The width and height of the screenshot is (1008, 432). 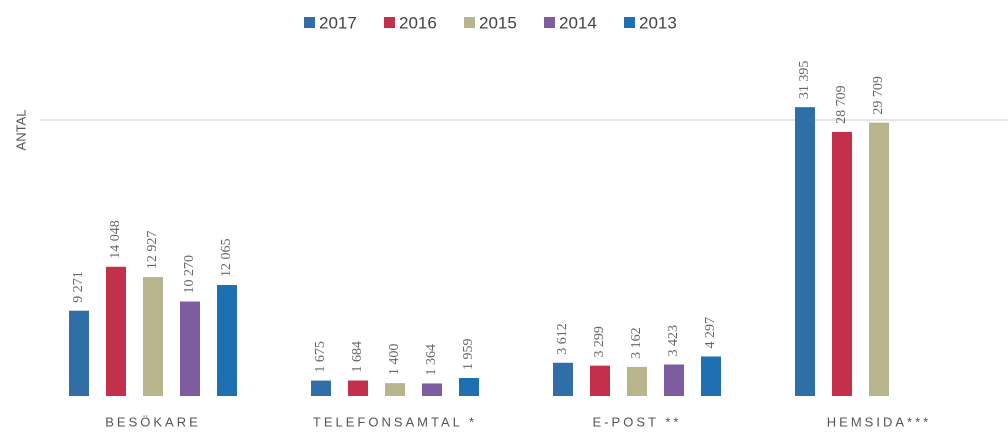 What do you see at coordinates (636, 343) in the screenshot?
I see `value-label: 3 162` at bounding box center [636, 343].